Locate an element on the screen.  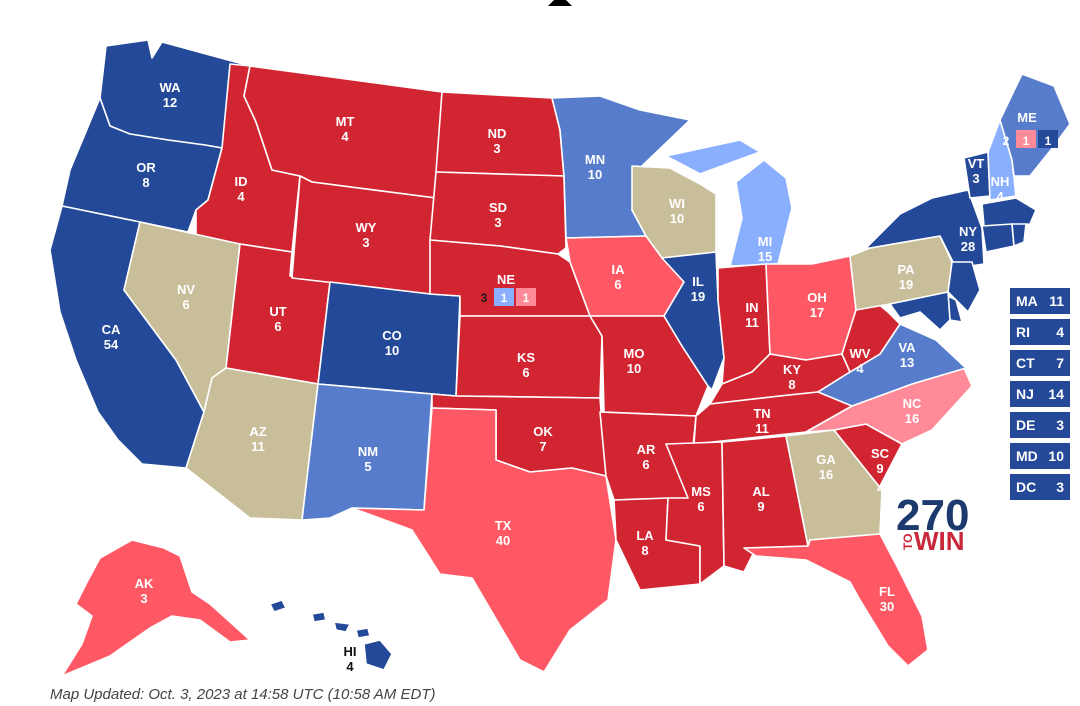
state-mi is located at coordinates (729, 203).